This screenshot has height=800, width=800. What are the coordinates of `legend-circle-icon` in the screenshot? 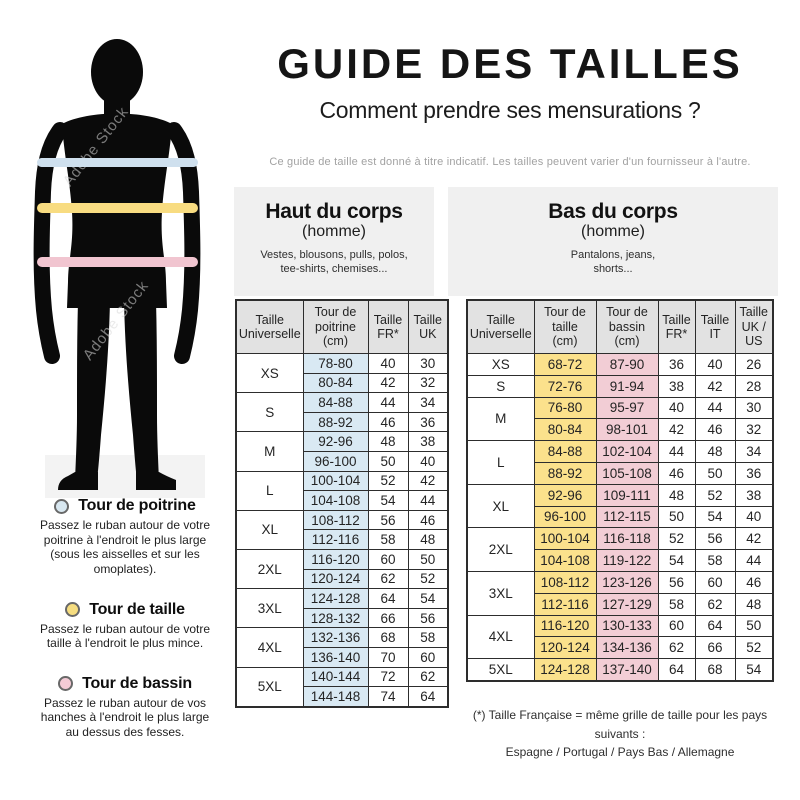 It's located at (66, 684).